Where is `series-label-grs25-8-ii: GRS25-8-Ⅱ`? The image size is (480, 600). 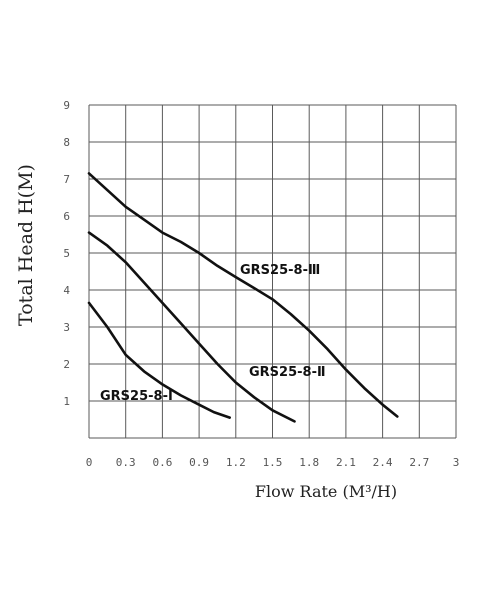 series-label-grs25-8-ii: GRS25-8-Ⅱ is located at coordinates (287, 372).